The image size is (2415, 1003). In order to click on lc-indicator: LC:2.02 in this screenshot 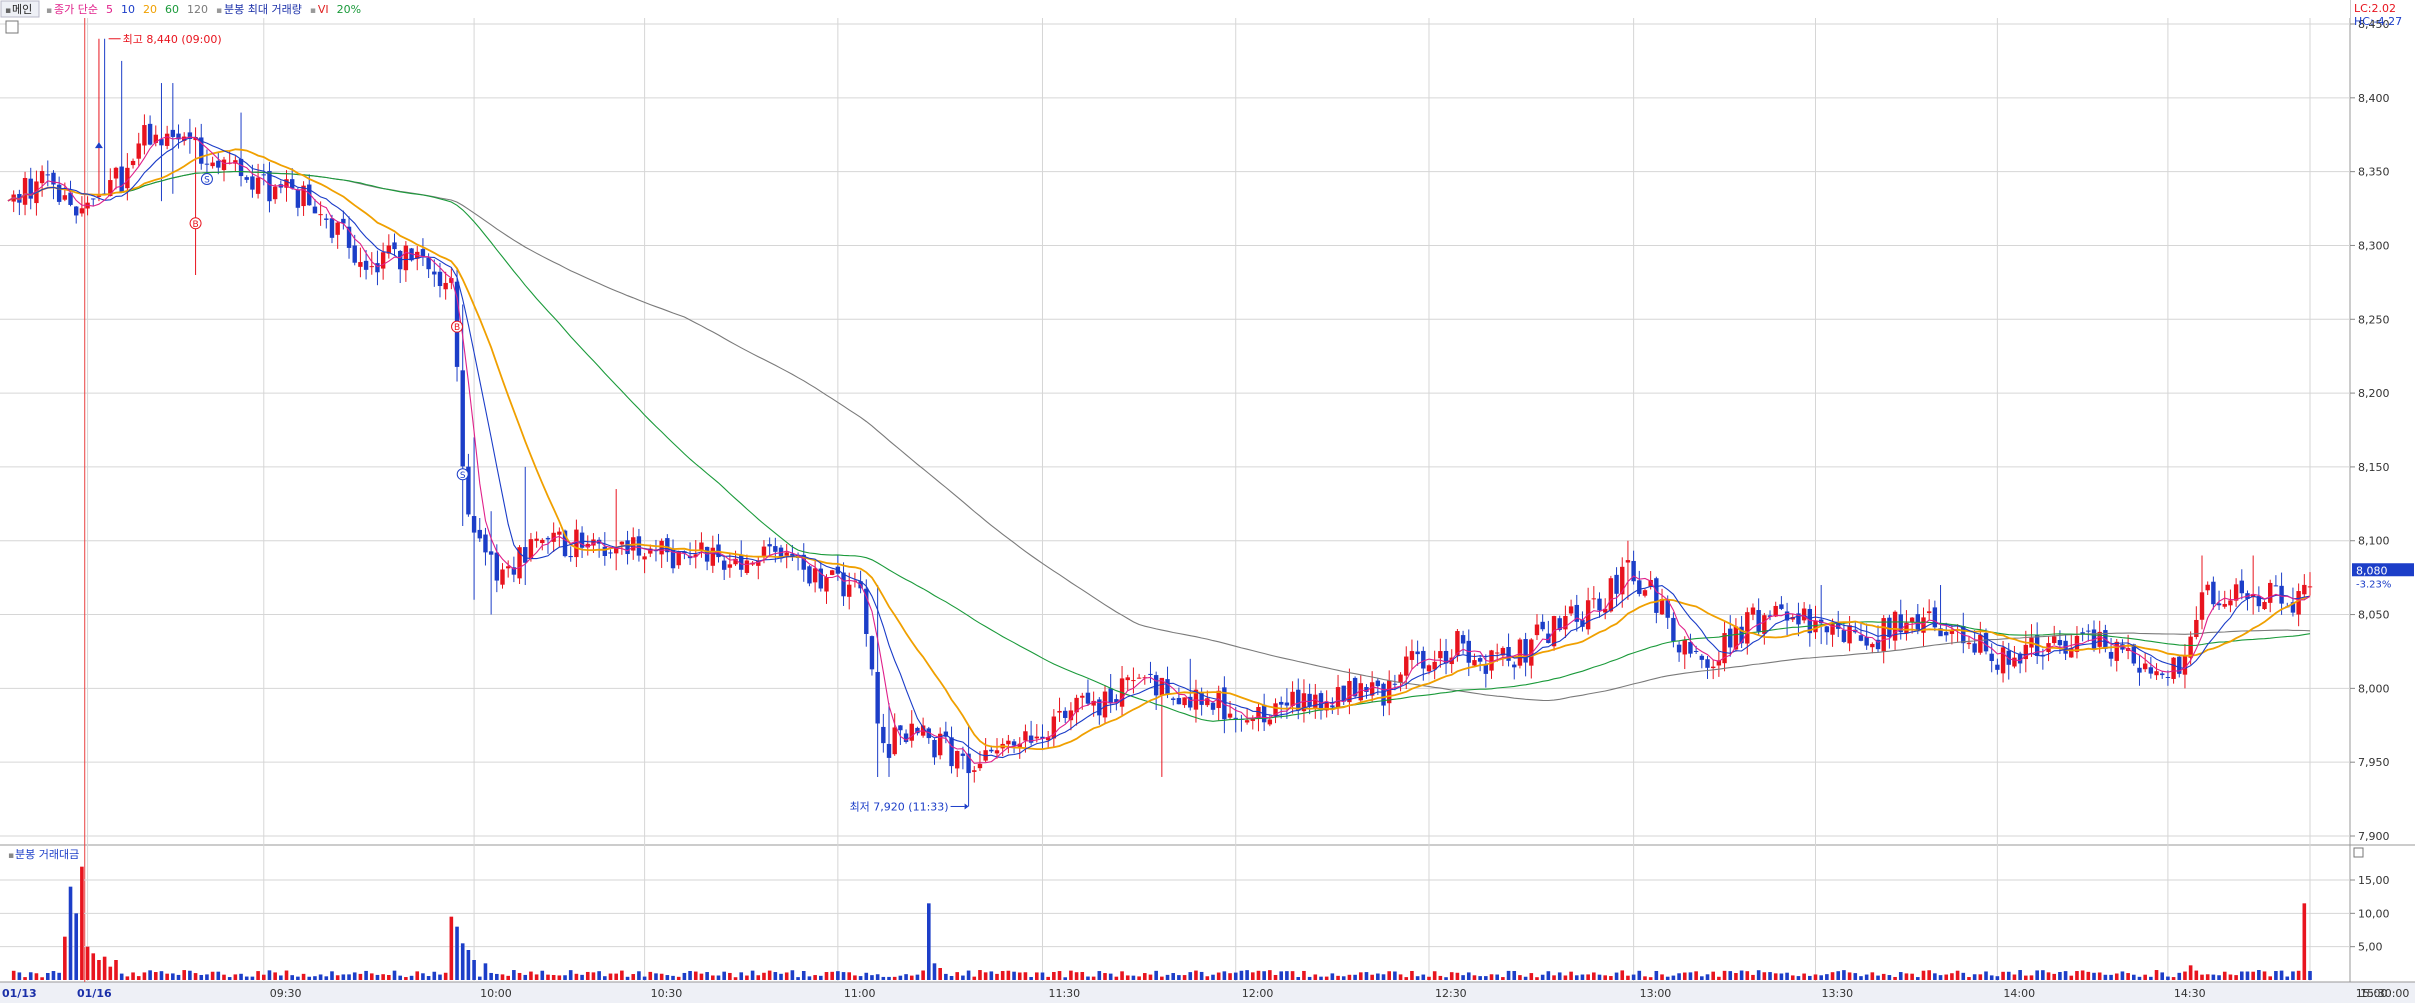, I will do `click(2375, 8)`.